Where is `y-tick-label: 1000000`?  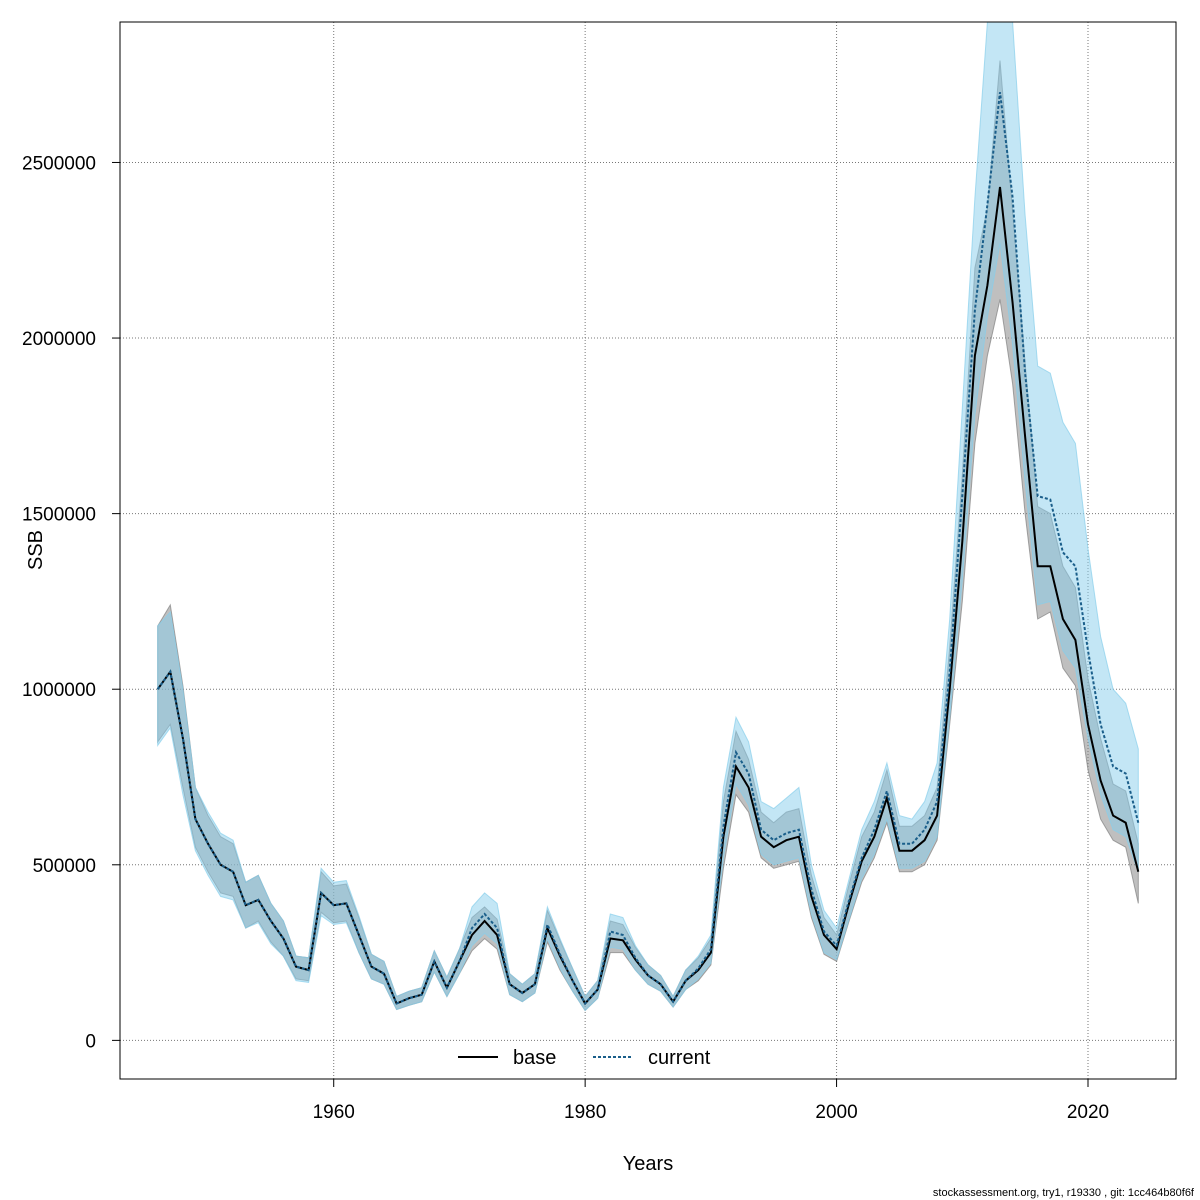 y-tick-label: 1000000 is located at coordinates (59, 690).